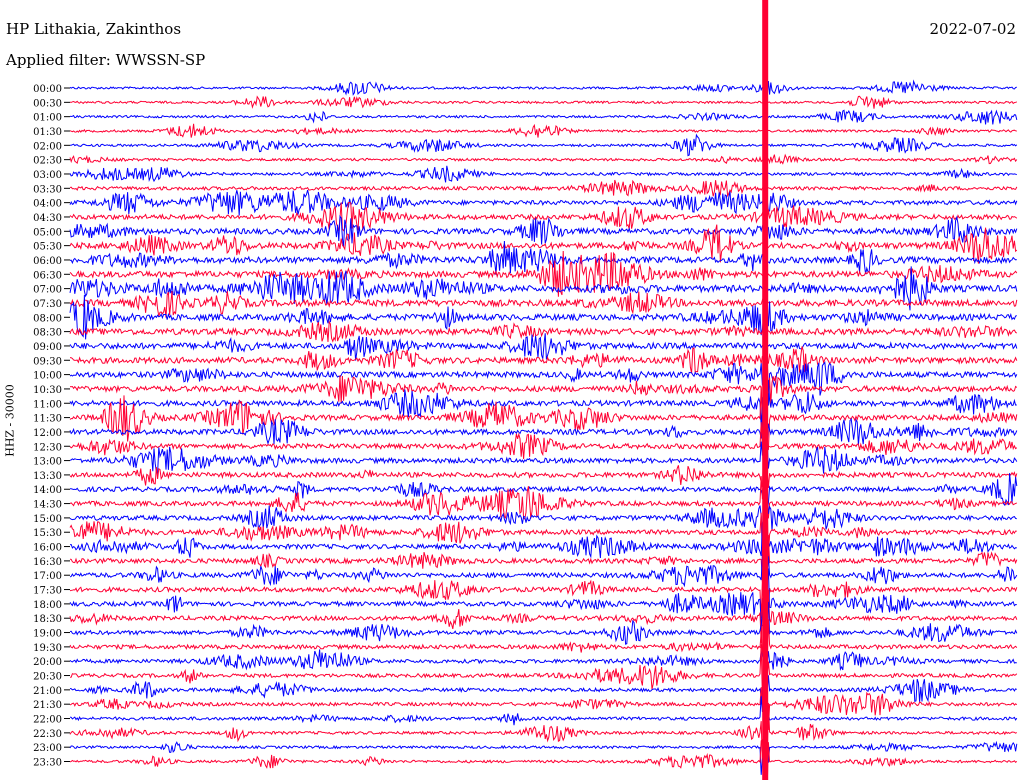 This screenshot has width=1024, height=780. Describe the element at coordinates (47, 548) in the screenshot. I see `row-time-label: 16:00` at that location.